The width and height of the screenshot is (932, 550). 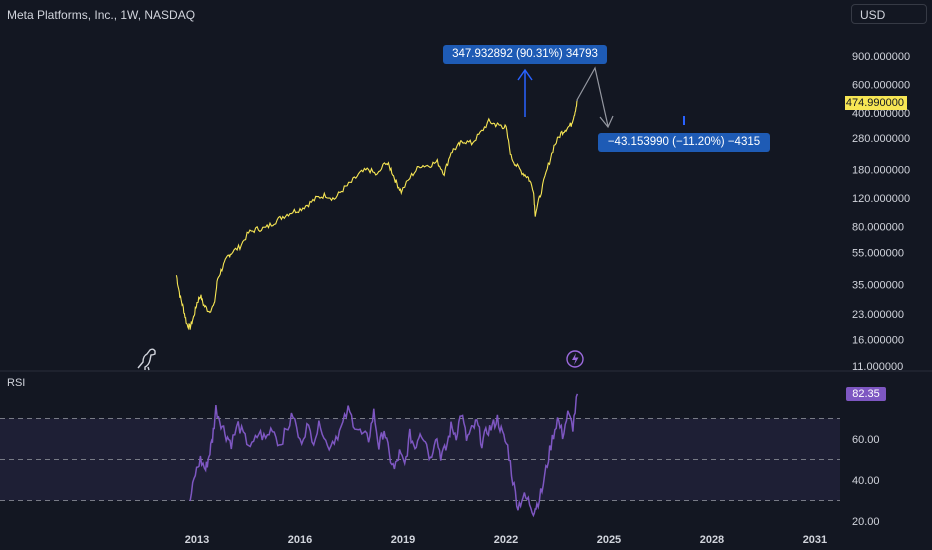 What do you see at coordinates (300, 540) in the screenshot?
I see `time-tick-label-1: 2016` at bounding box center [300, 540].